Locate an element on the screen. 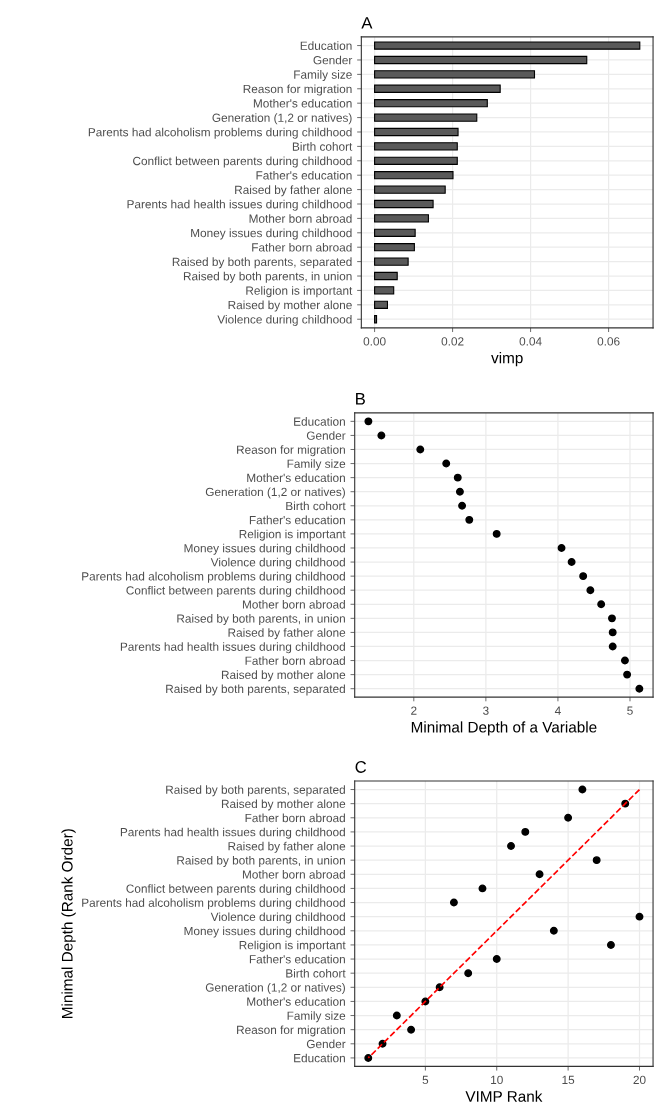 This screenshot has width=663, height=1119. x-tick-label: 2 is located at coordinates (414, 710).